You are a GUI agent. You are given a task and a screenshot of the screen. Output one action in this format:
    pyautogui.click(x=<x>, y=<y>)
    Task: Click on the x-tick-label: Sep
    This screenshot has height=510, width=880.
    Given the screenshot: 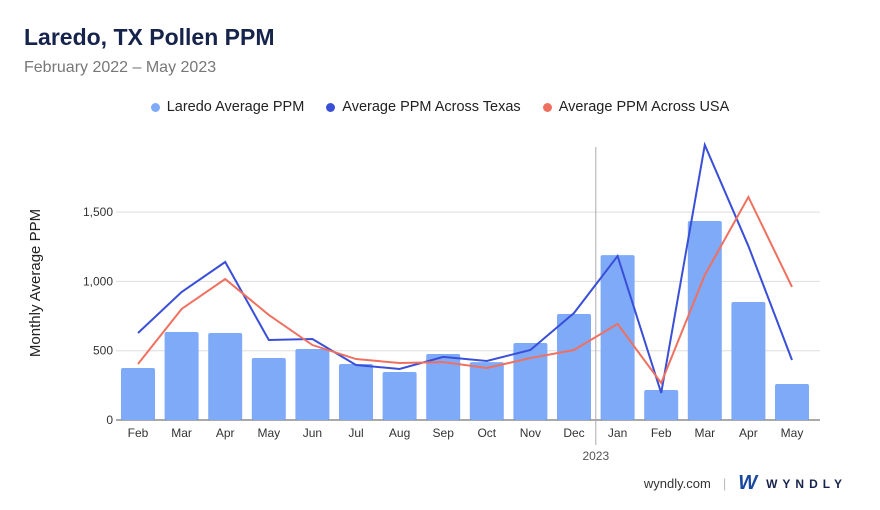 What is the action you would take?
    pyautogui.click(x=444, y=433)
    